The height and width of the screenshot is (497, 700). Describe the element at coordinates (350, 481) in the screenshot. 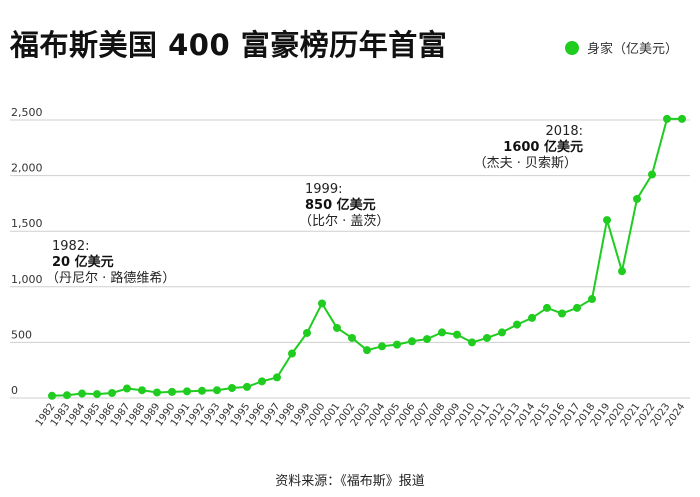

I see `source-note: 资料来源：《福布斯》报道` at that location.